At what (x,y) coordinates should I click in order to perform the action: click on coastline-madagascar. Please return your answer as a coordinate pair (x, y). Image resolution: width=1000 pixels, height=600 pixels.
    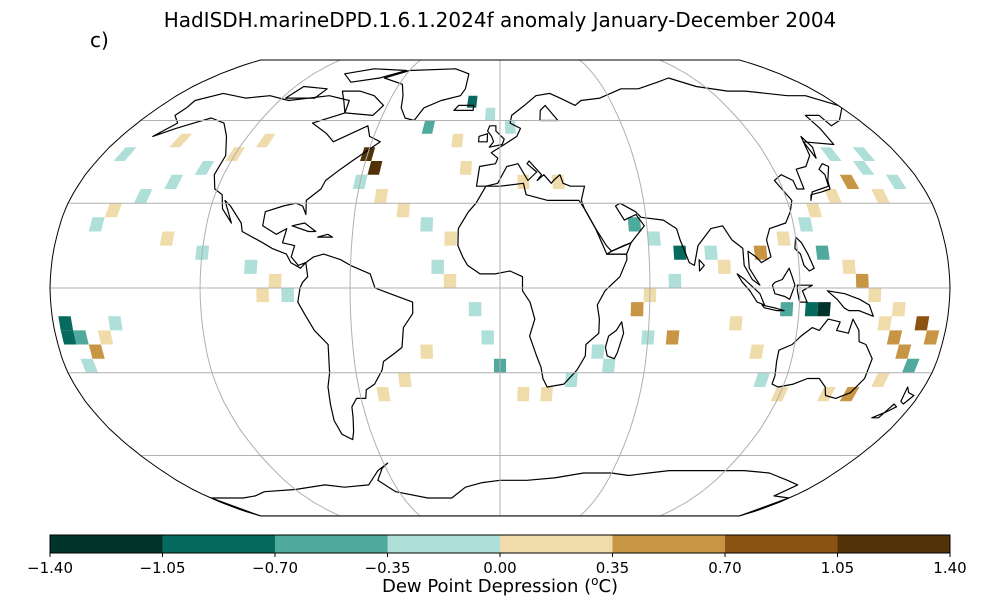
    Looking at the image, I should click on (614, 340).